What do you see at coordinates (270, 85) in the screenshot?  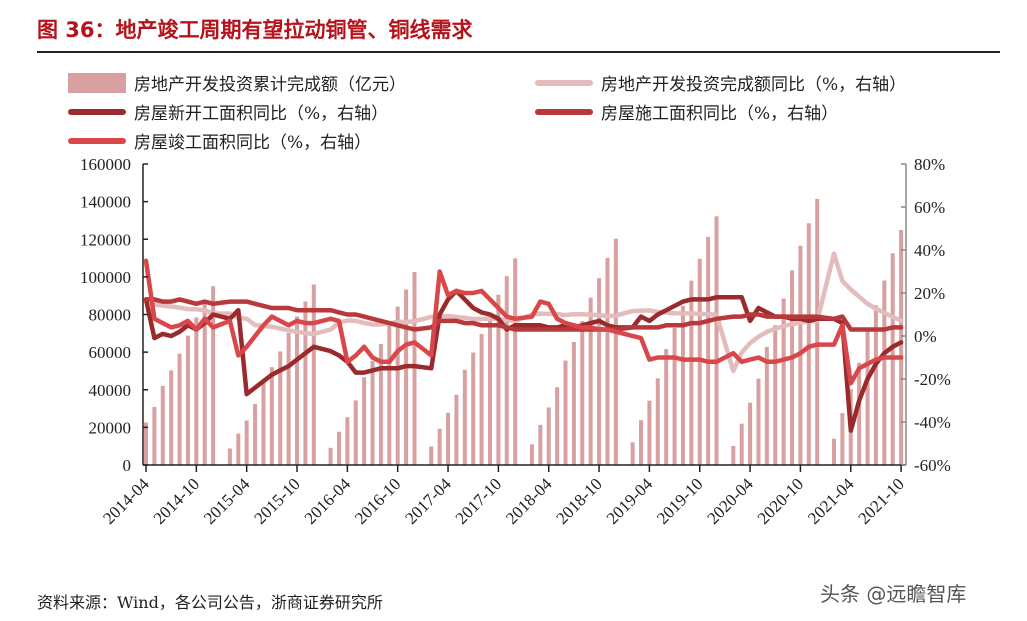 I see `legend-label: 房地产开发投资累计完成额（亿元）` at bounding box center [270, 85].